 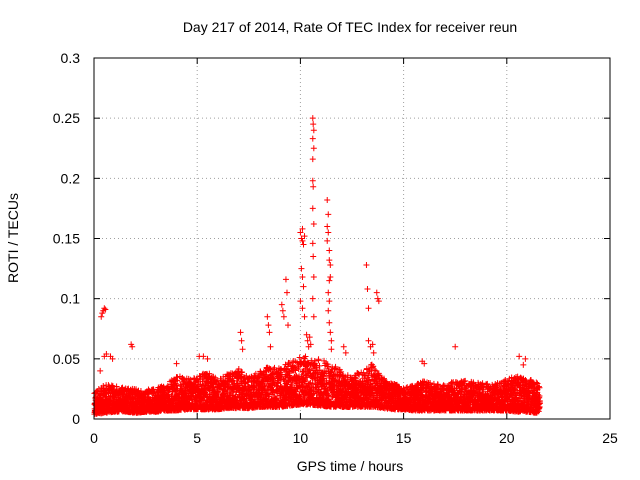 I want to click on x-tick-label: 10, so click(x=301, y=438).